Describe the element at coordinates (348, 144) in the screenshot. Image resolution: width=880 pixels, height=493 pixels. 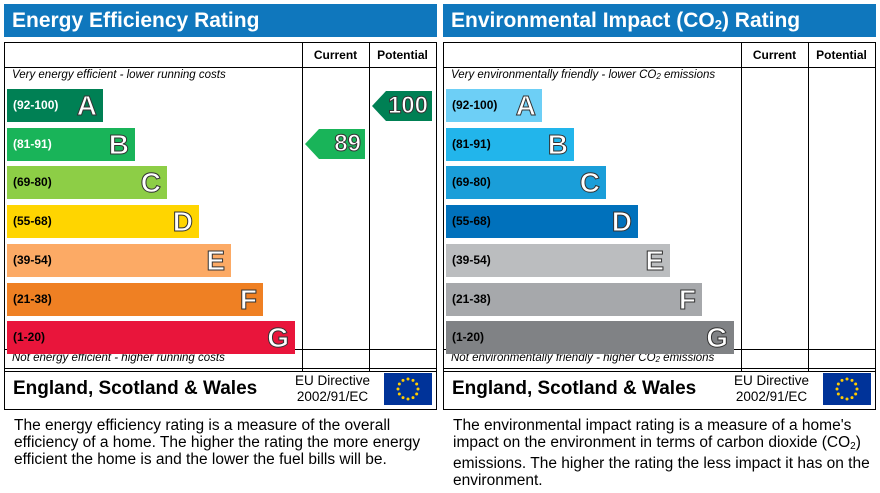
I see `current-rating-value: 89` at that location.